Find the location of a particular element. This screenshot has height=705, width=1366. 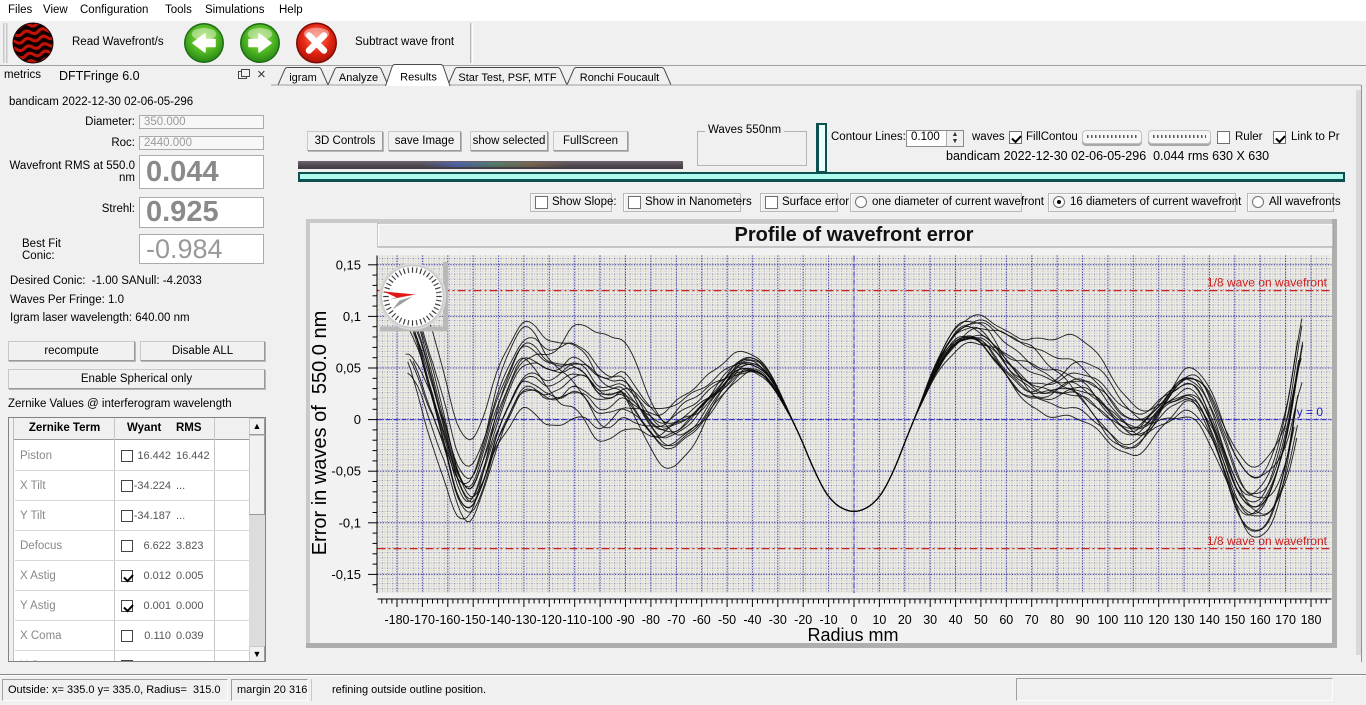

svg-text: 10 is located at coordinates (879, 620).